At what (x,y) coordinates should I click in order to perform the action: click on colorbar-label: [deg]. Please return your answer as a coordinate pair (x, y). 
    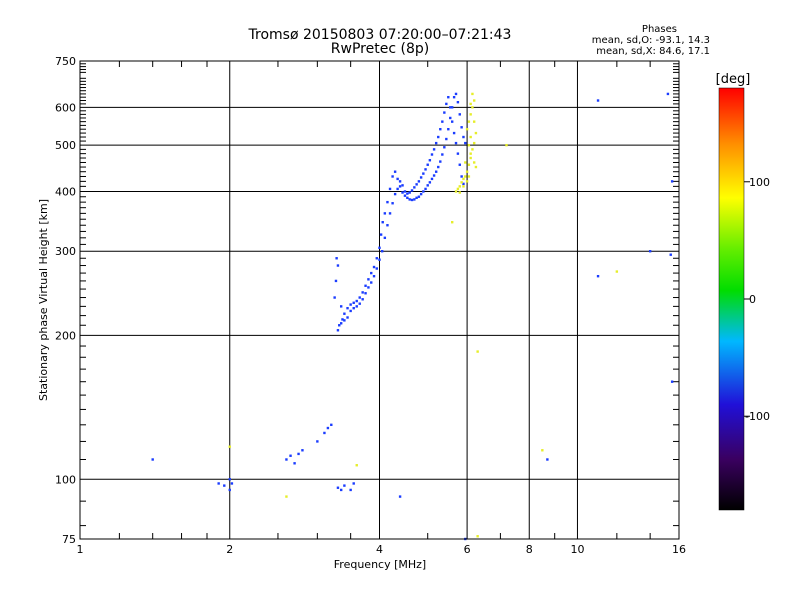
    Looking at the image, I should click on (733, 79).